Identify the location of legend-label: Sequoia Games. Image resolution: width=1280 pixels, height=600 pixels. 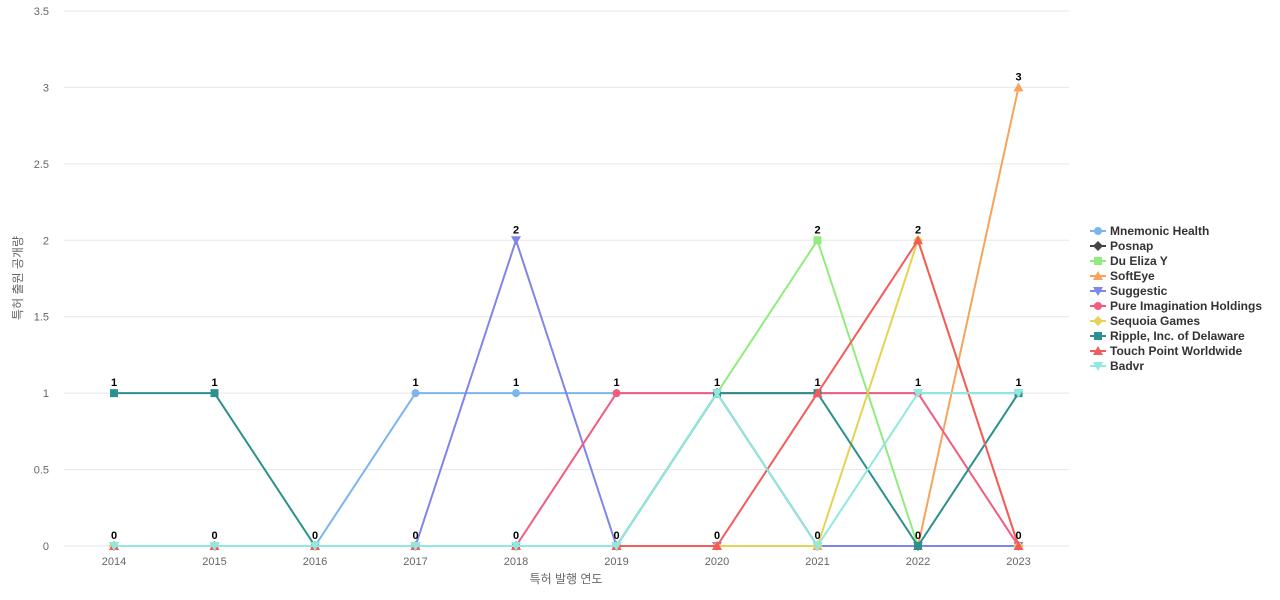
(1155, 321).